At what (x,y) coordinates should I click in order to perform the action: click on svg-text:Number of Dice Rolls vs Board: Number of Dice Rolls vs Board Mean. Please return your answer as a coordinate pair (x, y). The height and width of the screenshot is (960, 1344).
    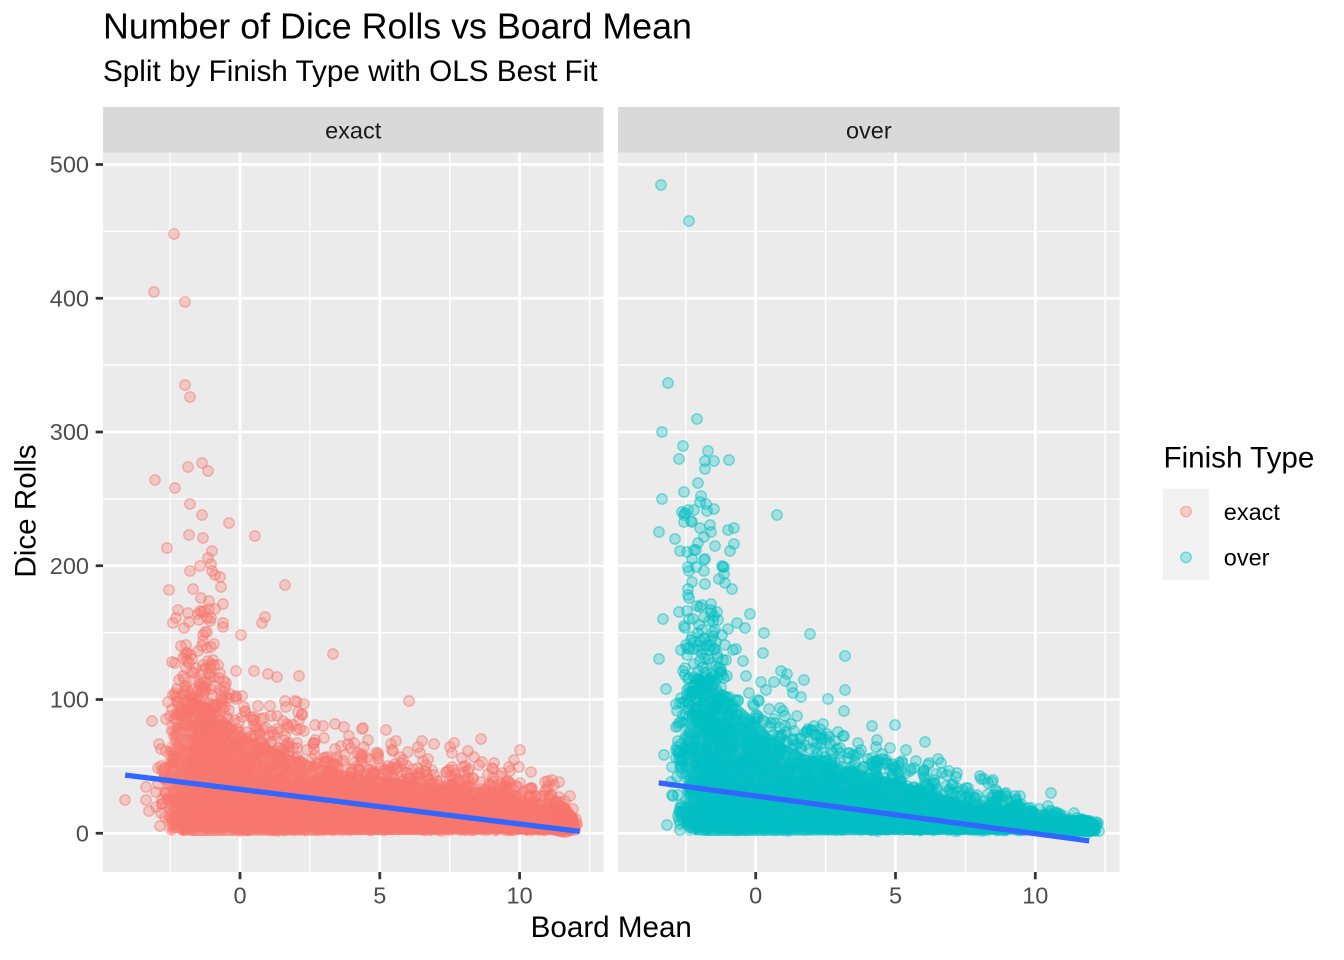
    Looking at the image, I should click on (397, 26).